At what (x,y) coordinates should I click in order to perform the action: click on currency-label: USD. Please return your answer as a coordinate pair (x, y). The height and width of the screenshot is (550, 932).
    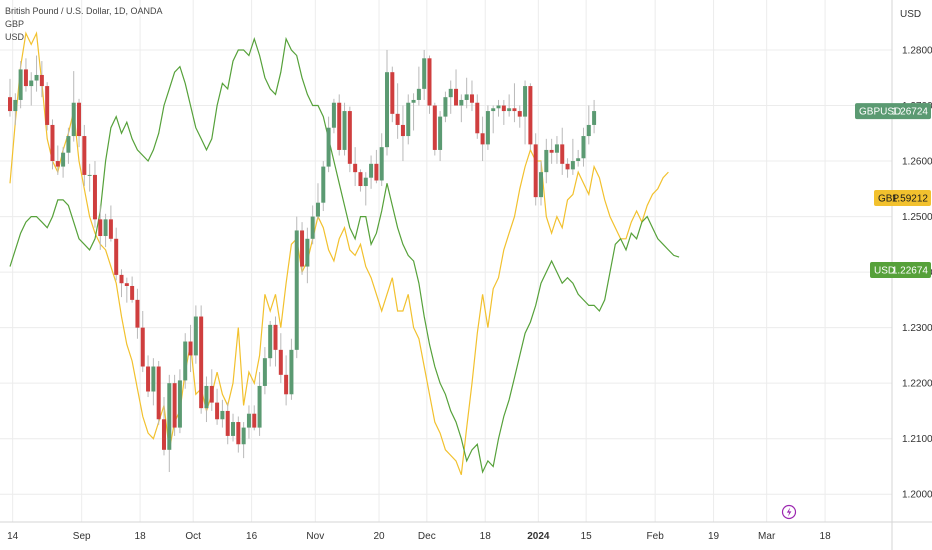
    Looking at the image, I should click on (910, 14).